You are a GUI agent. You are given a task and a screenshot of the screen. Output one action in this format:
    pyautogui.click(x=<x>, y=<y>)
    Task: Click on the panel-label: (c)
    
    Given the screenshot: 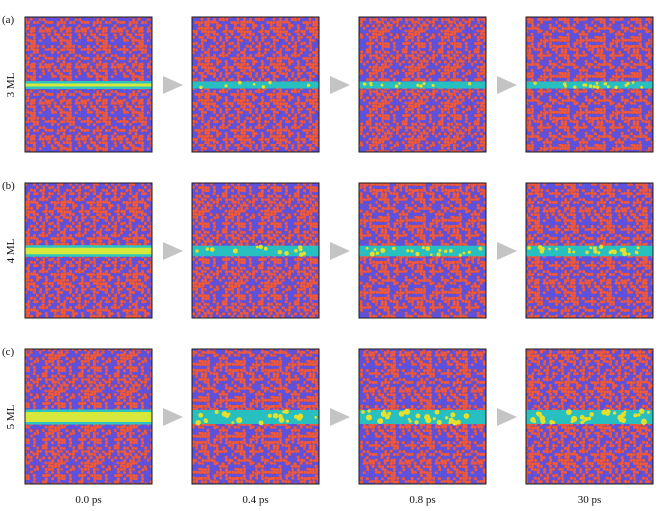 What is the action you would take?
    pyautogui.click(x=8, y=352)
    